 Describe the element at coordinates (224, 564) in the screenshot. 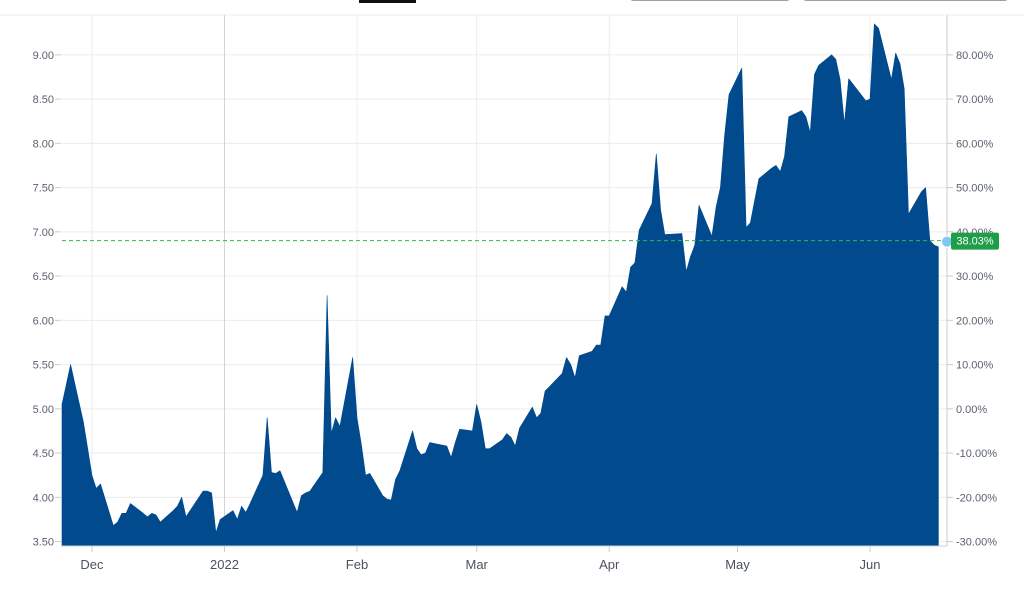

I see `x-tick-label: 2022` at that location.